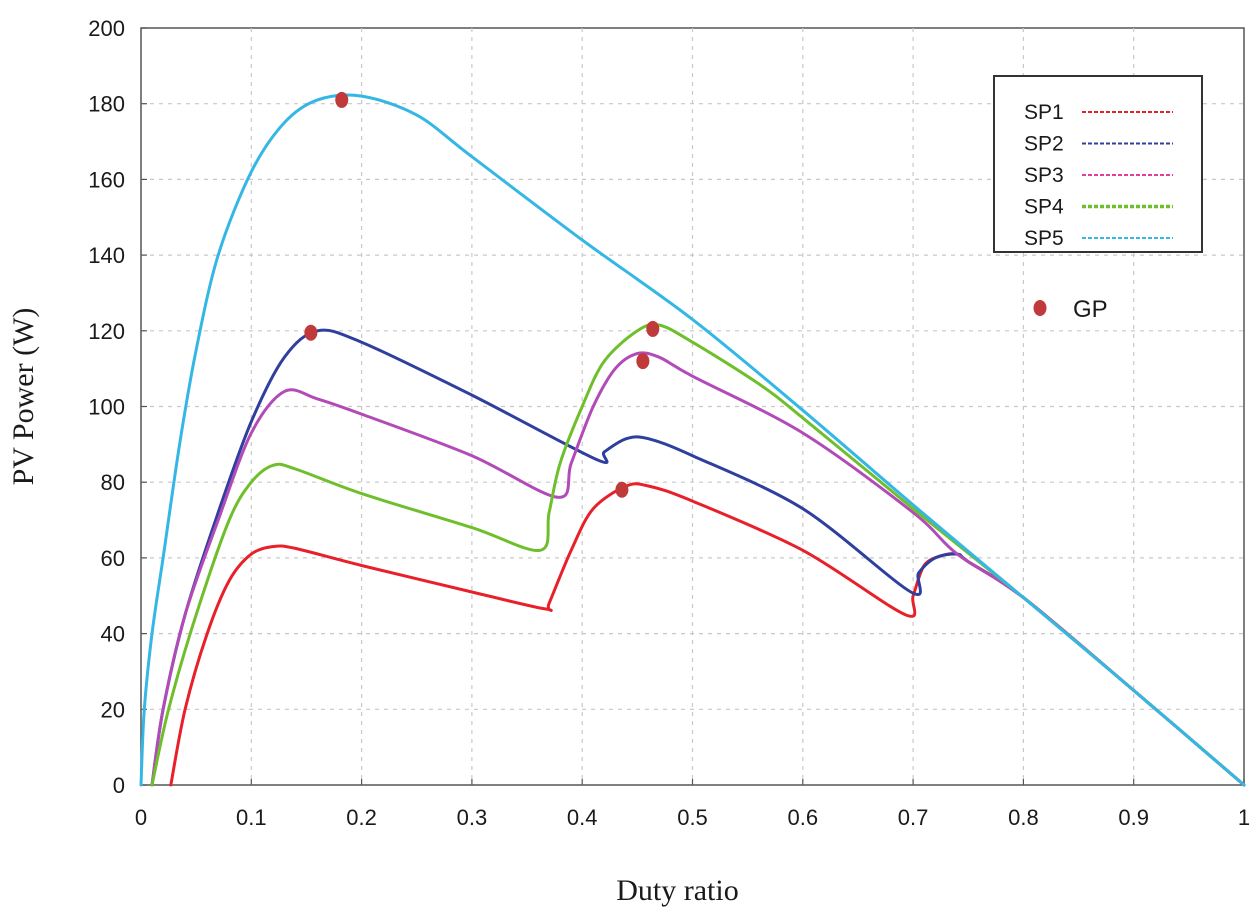 The width and height of the screenshot is (1255, 913). Describe the element at coordinates (677, 890) in the screenshot. I see `x-axis-title: Duty ratio` at that location.